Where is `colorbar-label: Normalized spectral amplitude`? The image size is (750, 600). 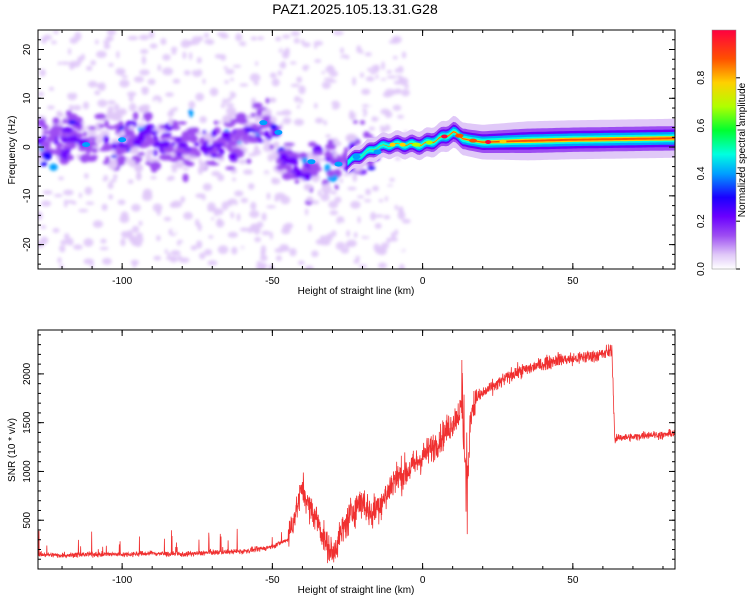
colorbar-label: Normalized spectral amplitude is located at coordinates (742, 149).